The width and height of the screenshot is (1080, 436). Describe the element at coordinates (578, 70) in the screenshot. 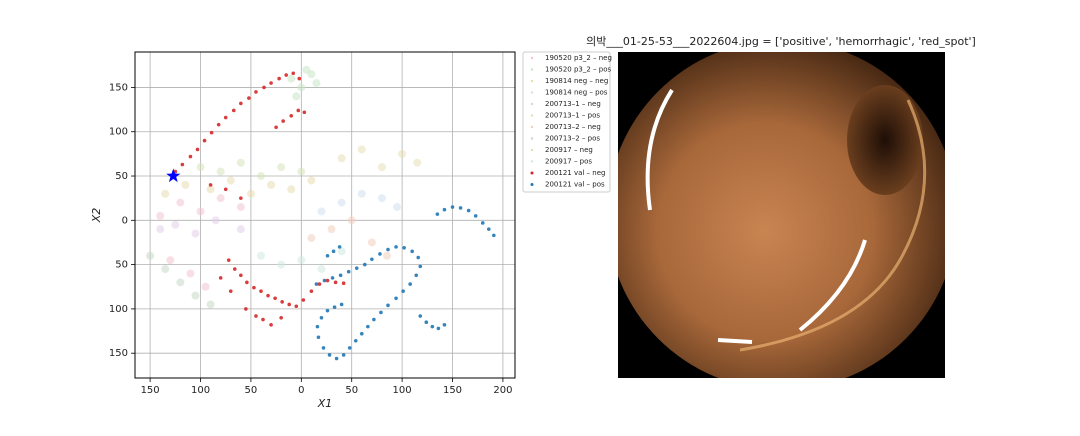

I see `legend-label: 190520 p3_2 – pos` at that location.